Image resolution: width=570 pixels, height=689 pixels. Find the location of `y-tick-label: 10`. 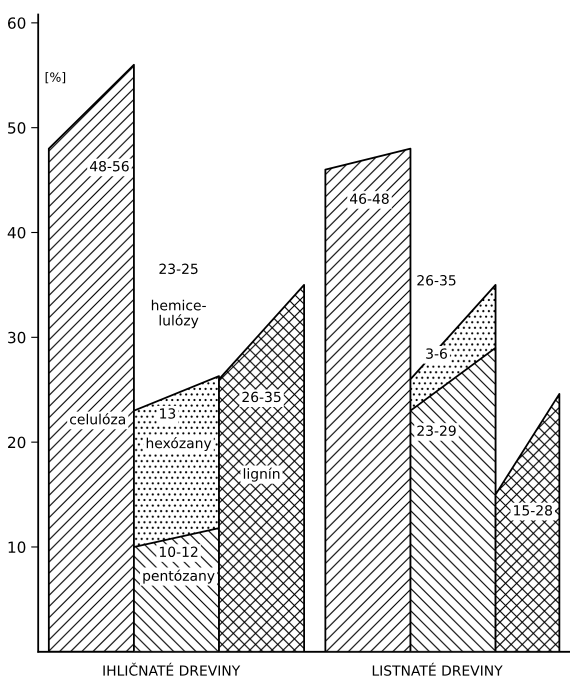

y-tick-label: 10 is located at coordinates (17, 547).